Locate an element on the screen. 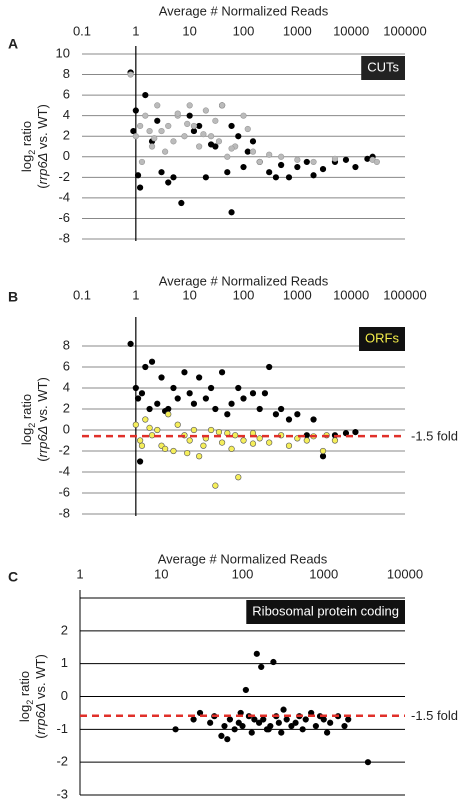  panel-label: C is located at coordinates (13, 577).